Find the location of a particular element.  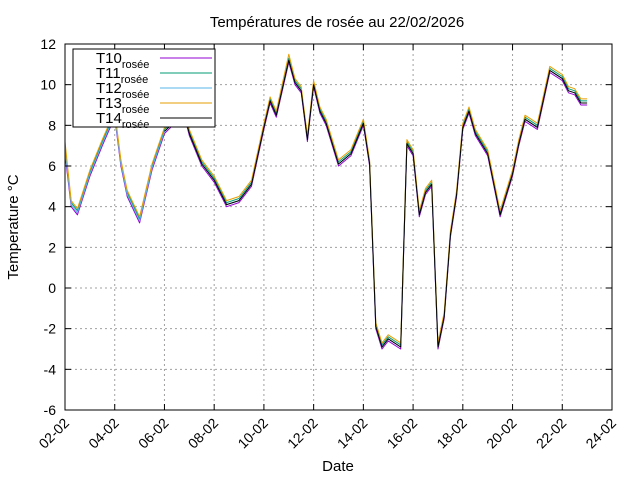

x-tick-label: 02-02 is located at coordinates (53, 433).